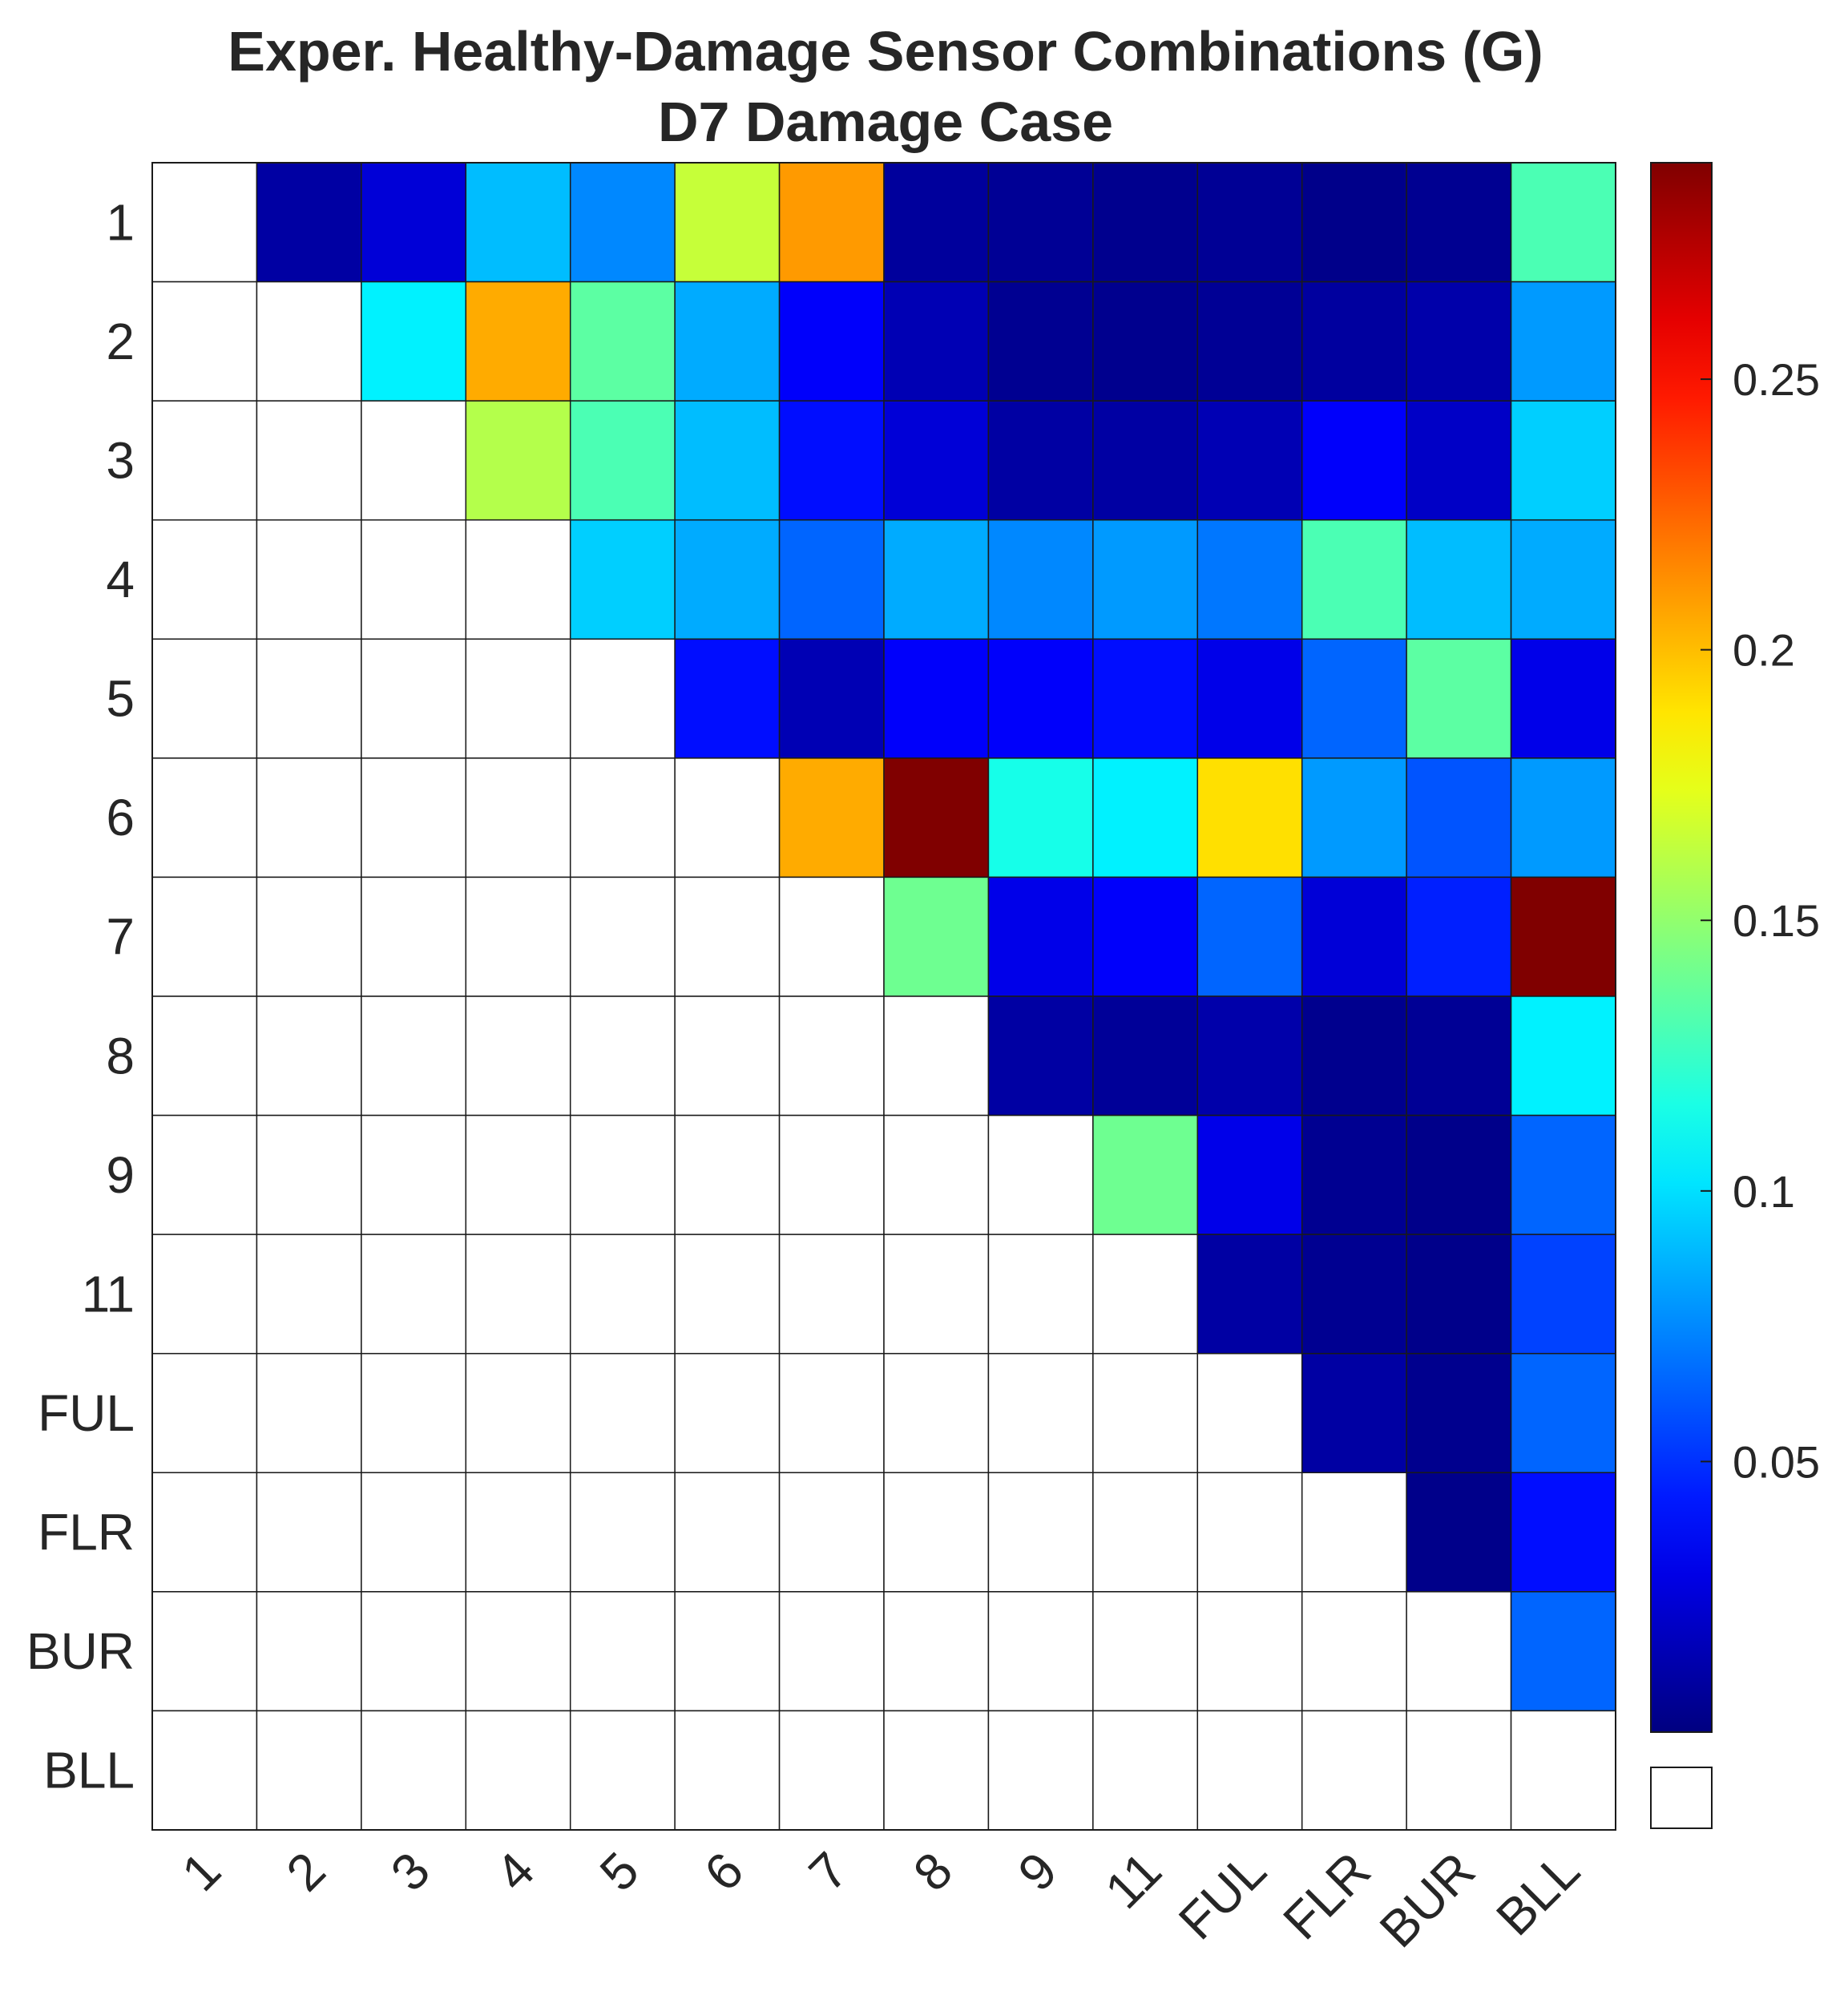 The width and height of the screenshot is (1848, 1991). Describe the element at coordinates (885, 122) in the screenshot. I see `chart-subtitle: D7 Damage Case` at that location.